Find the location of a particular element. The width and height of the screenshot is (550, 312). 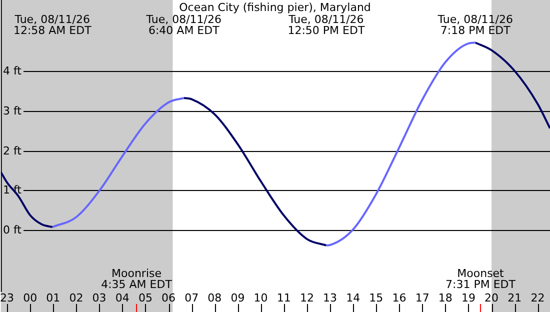

x-tick-label: 23 is located at coordinates (7, 297).